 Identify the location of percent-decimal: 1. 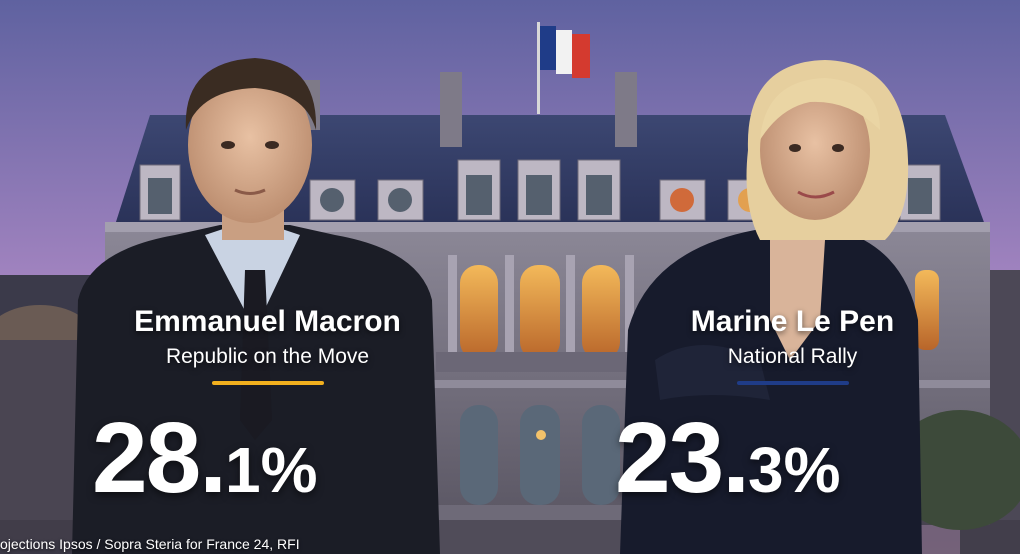
(243, 470).